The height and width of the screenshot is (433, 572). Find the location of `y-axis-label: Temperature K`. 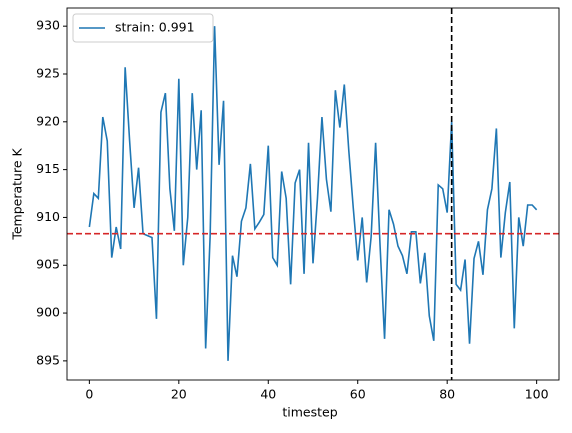

y-axis-label: Temperature K is located at coordinates (17, 194).